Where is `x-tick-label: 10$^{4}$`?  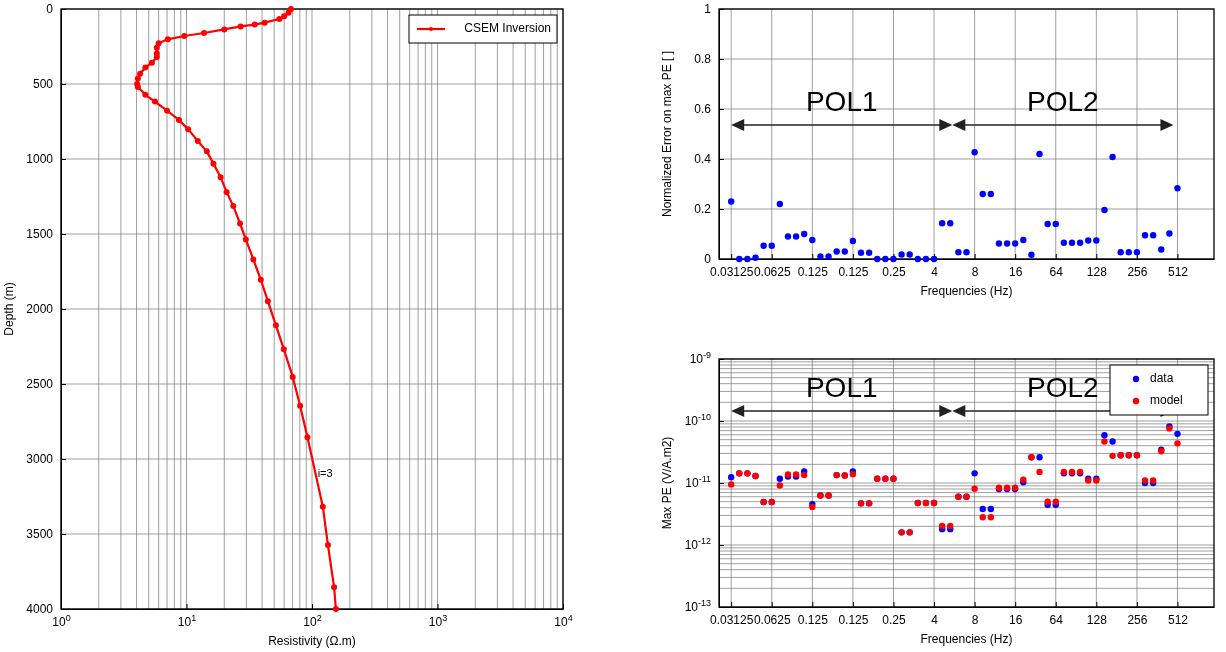
x-tick-label: 10$^{4}$ is located at coordinates (563, 620).